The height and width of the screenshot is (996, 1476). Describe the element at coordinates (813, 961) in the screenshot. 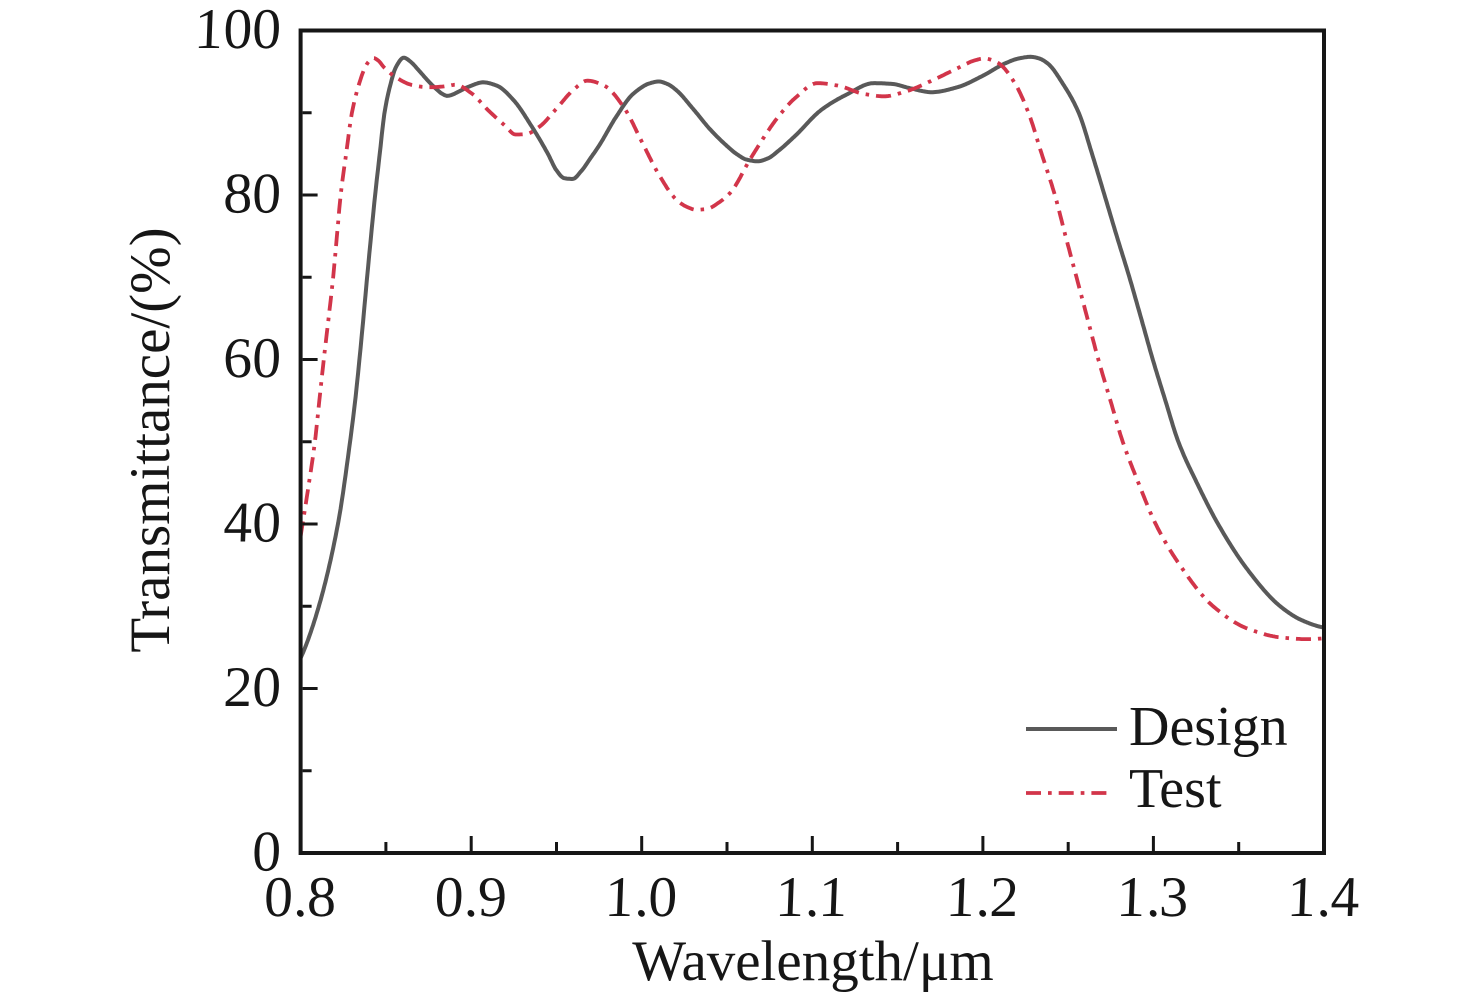

I see `svg-text: Wavelength/μm` at that location.